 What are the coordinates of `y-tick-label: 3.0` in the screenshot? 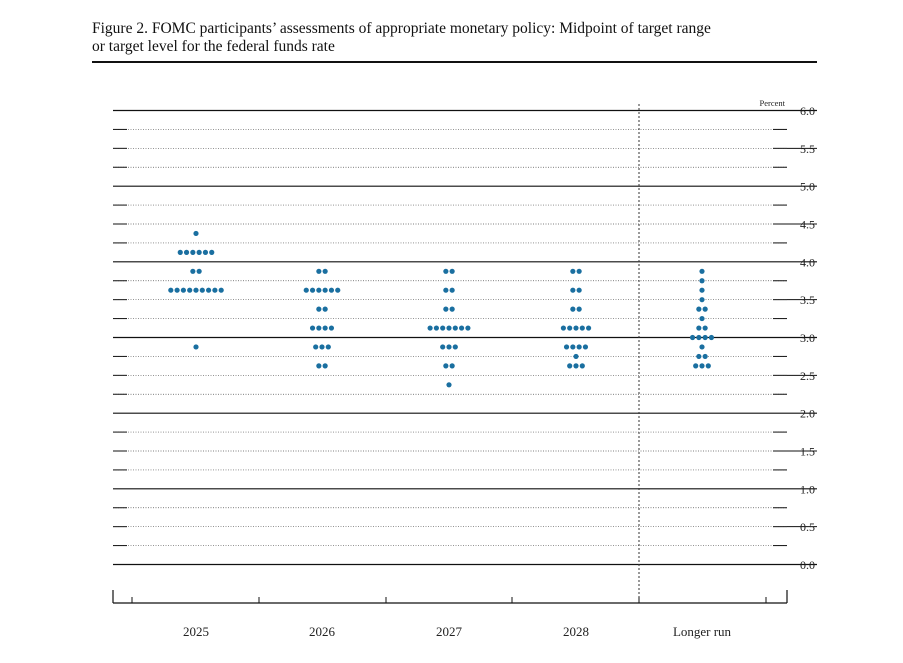 It's located at (807, 338).